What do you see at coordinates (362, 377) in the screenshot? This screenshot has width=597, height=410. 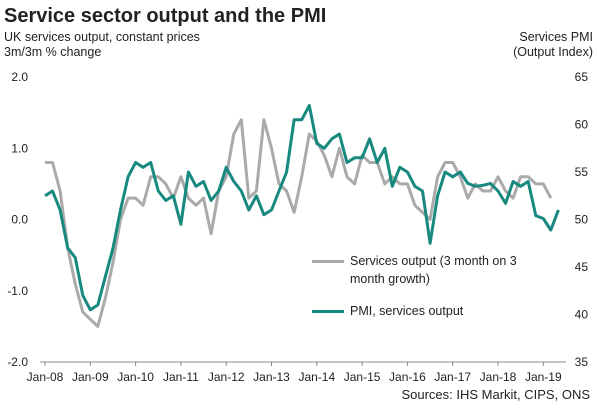 I see `x-tick-label: Jan-15` at bounding box center [362, 377].